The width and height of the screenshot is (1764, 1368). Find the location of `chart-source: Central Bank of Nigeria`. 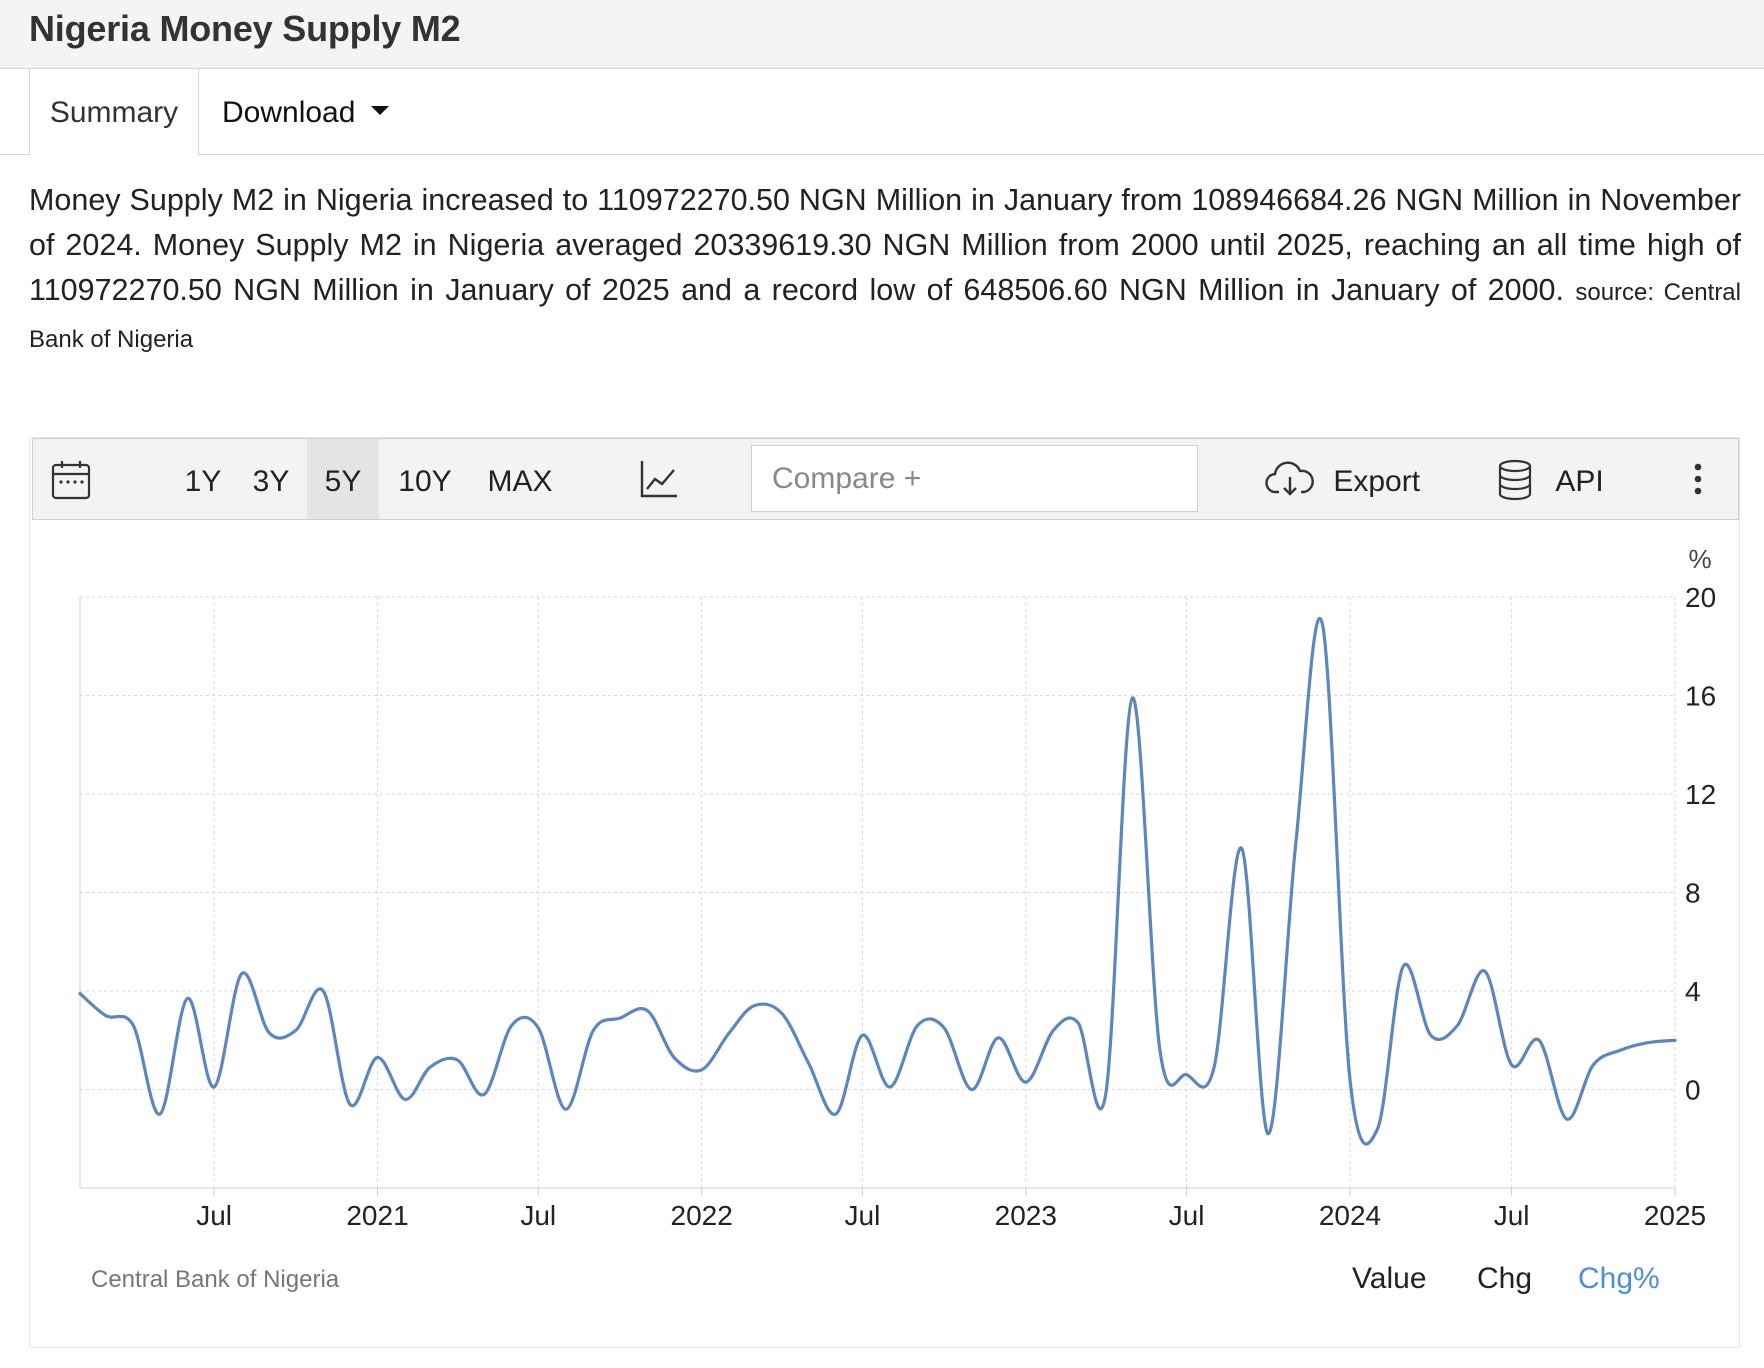

chart-source: Central Bank of Nigeria is located at coordinates (215, 1279).